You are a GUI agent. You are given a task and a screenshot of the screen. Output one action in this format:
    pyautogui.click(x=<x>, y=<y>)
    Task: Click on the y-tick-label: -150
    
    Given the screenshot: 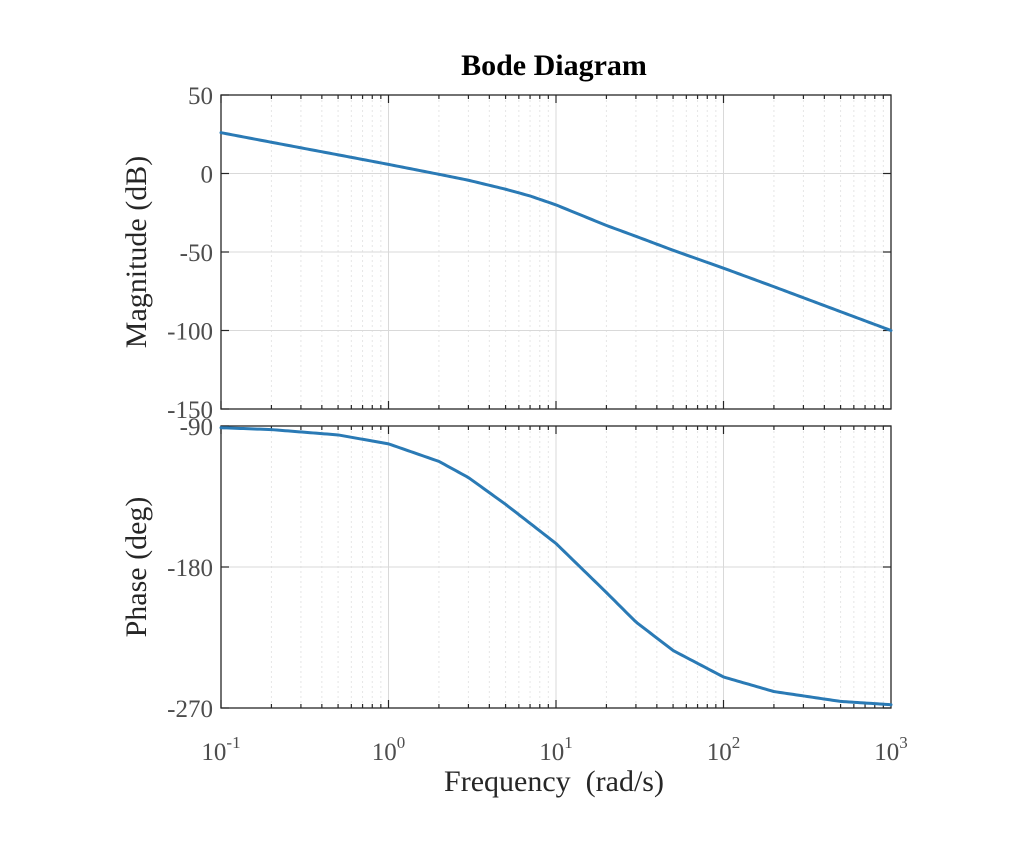 What is the action you would take?
    pyautogui.click(x=190, y=410)
    